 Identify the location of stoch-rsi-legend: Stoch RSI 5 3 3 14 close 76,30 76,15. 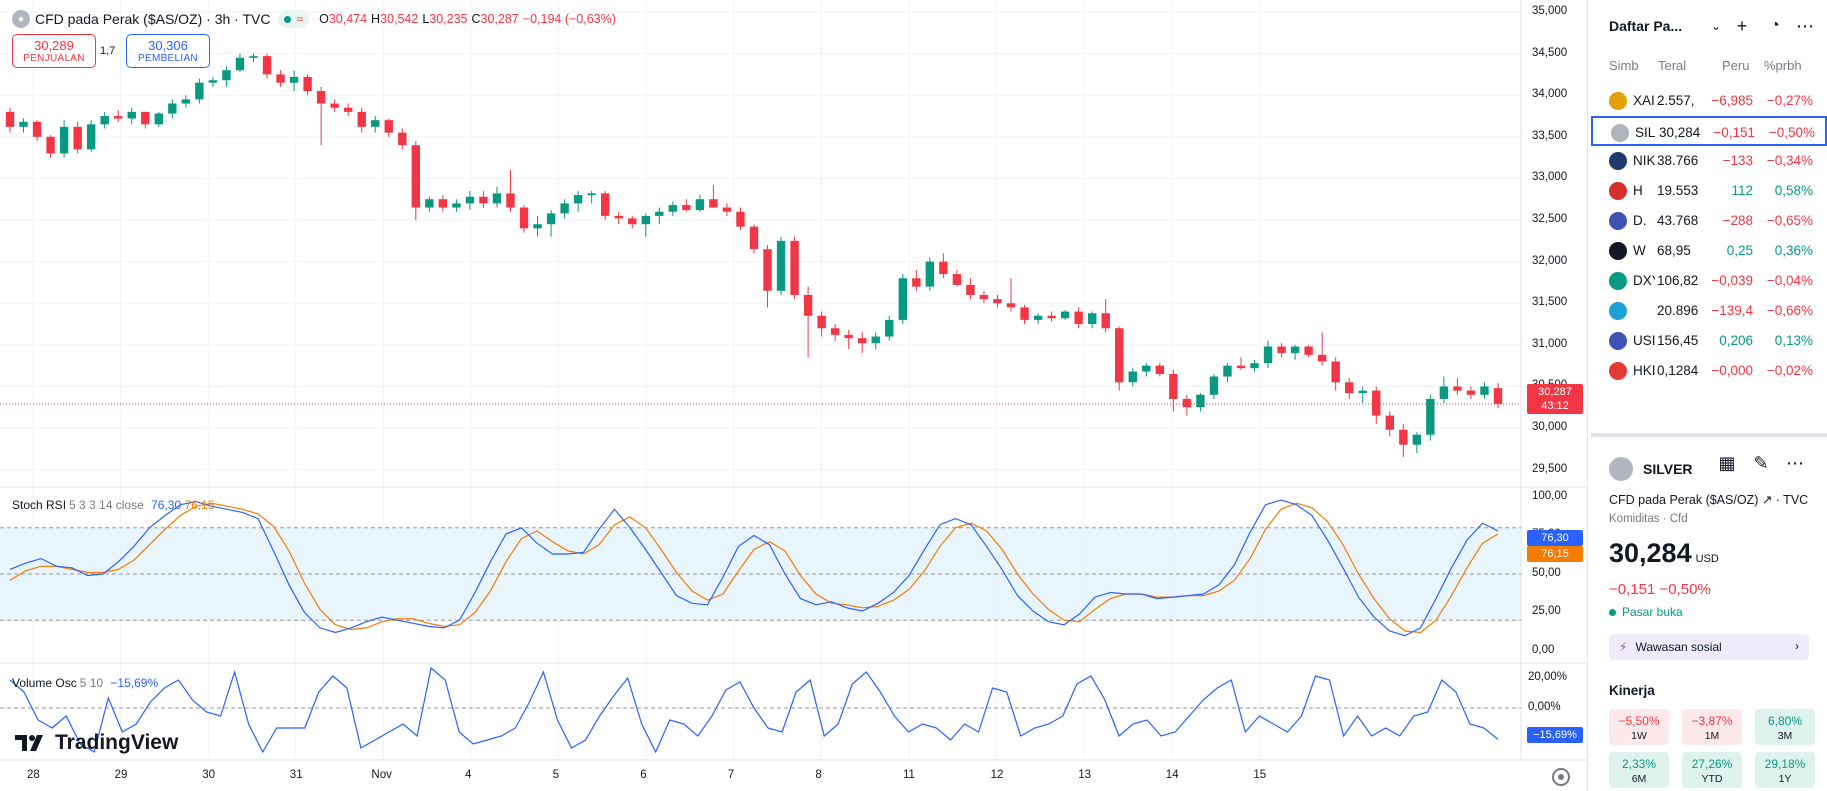
(113, 505).